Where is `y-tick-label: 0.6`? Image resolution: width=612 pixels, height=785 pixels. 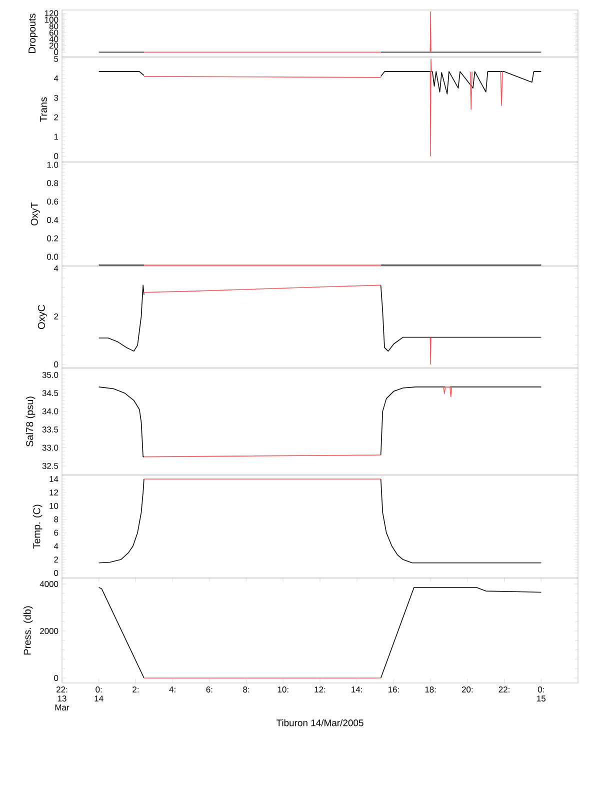 y-tick-label: 0.6 is located at coordinates (52, 201).